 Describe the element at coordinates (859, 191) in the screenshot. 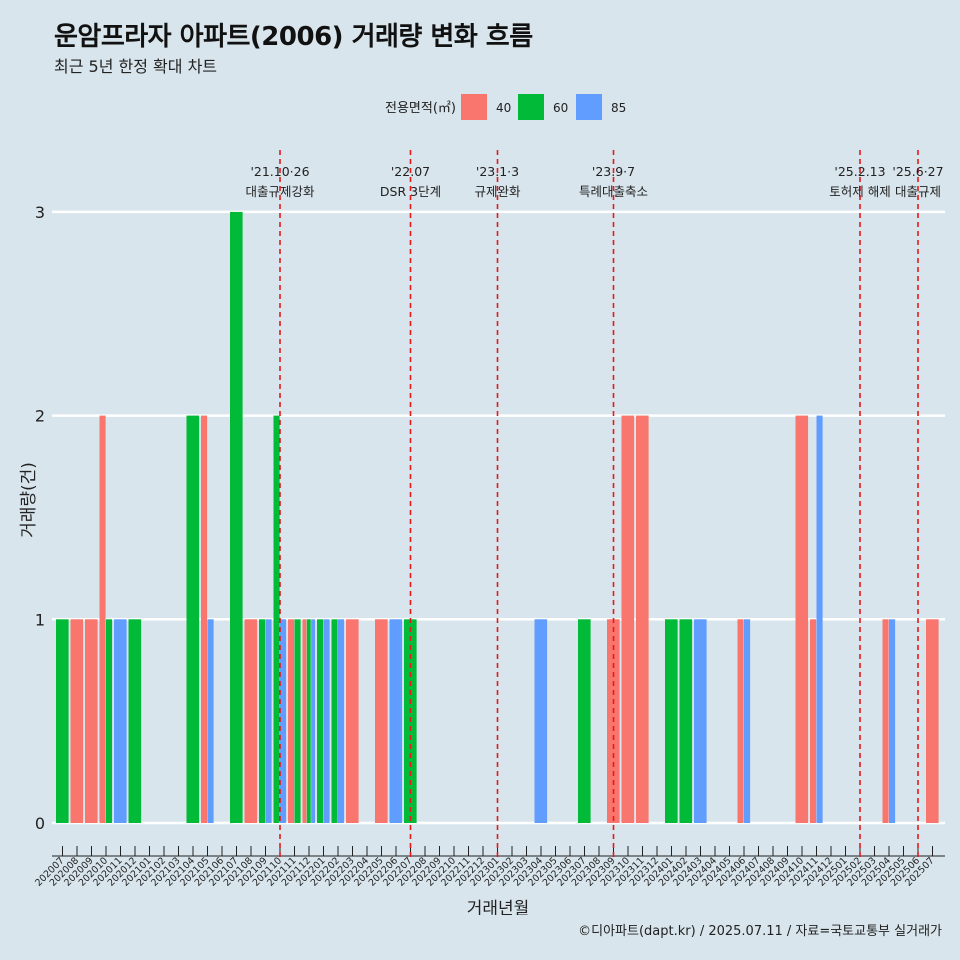

I see `event-label: 토허제 해제` at that location.